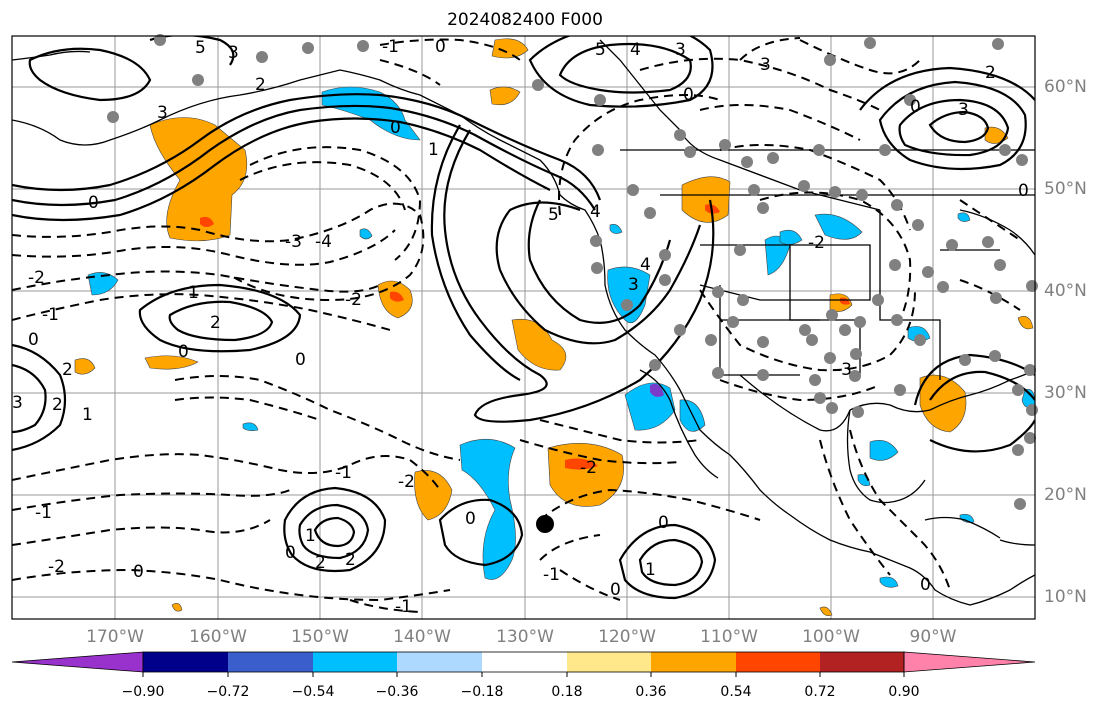 This screenshot has height=712, width=1105. What do you see at coordinates (627, 637) in the screenshot?
I see `lon-label: 120°W` at bounding box center [627, 637].